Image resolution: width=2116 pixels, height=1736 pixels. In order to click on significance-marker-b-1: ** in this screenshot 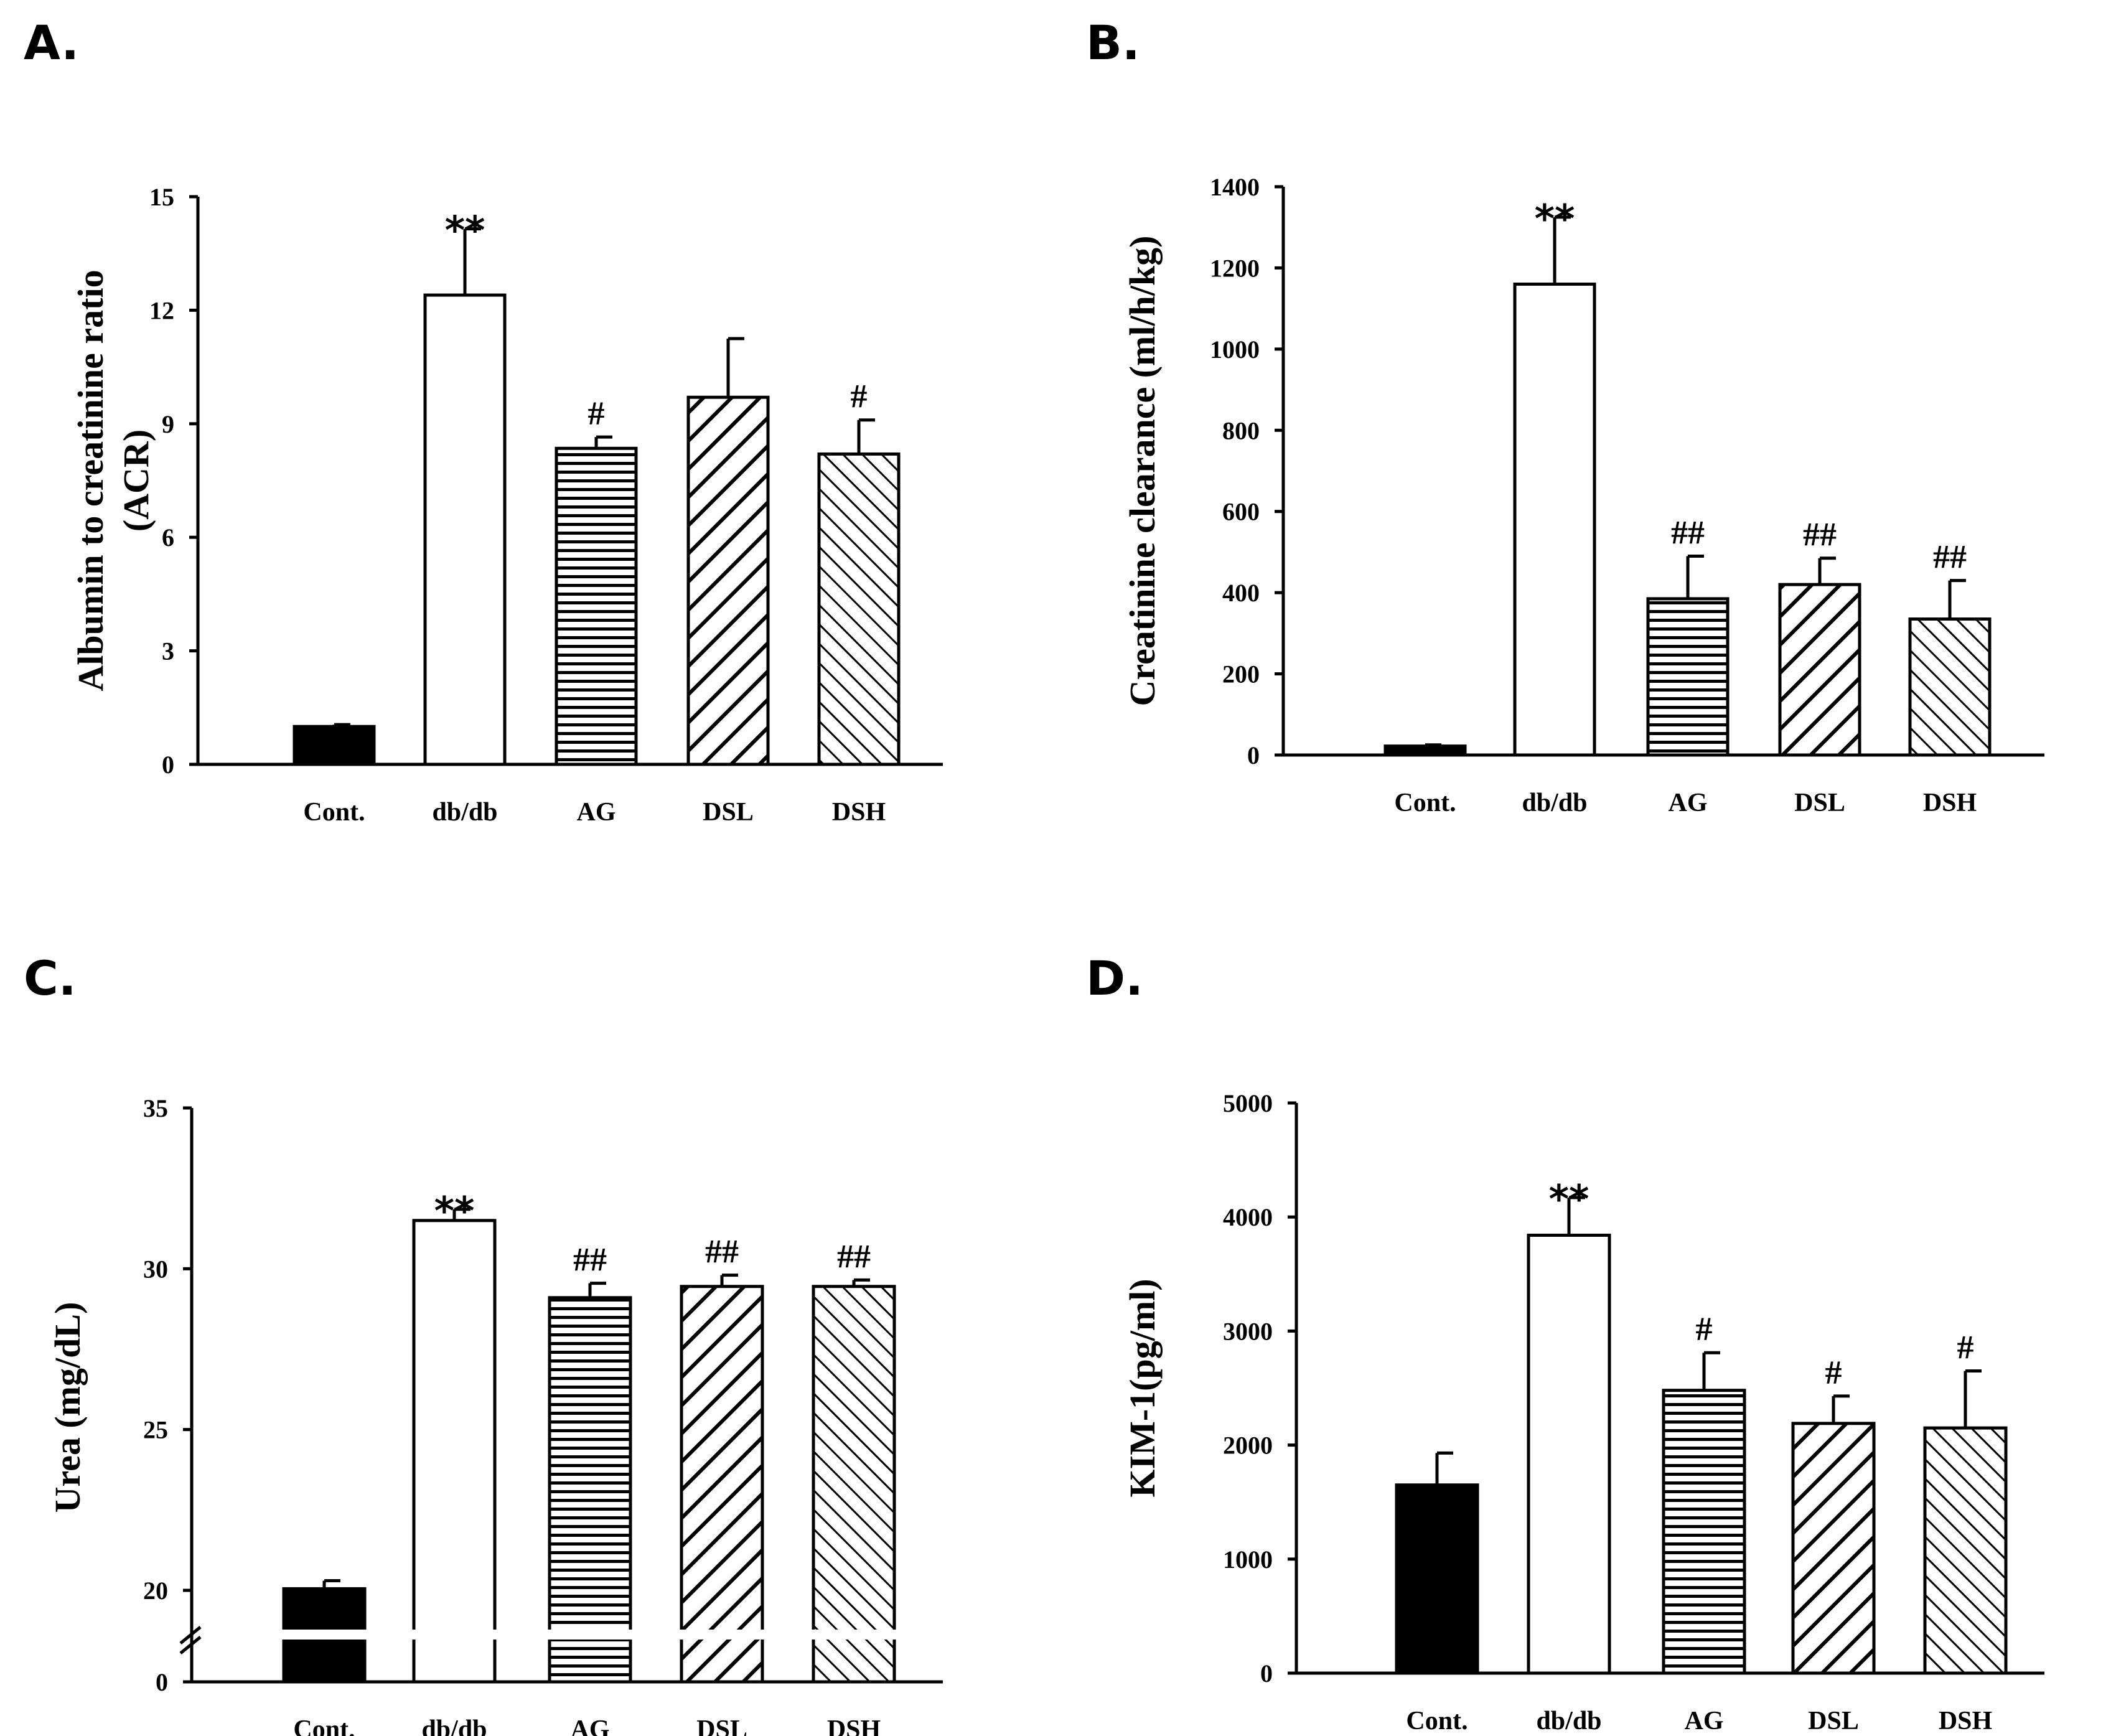, I will do `click(1555, 219)`.